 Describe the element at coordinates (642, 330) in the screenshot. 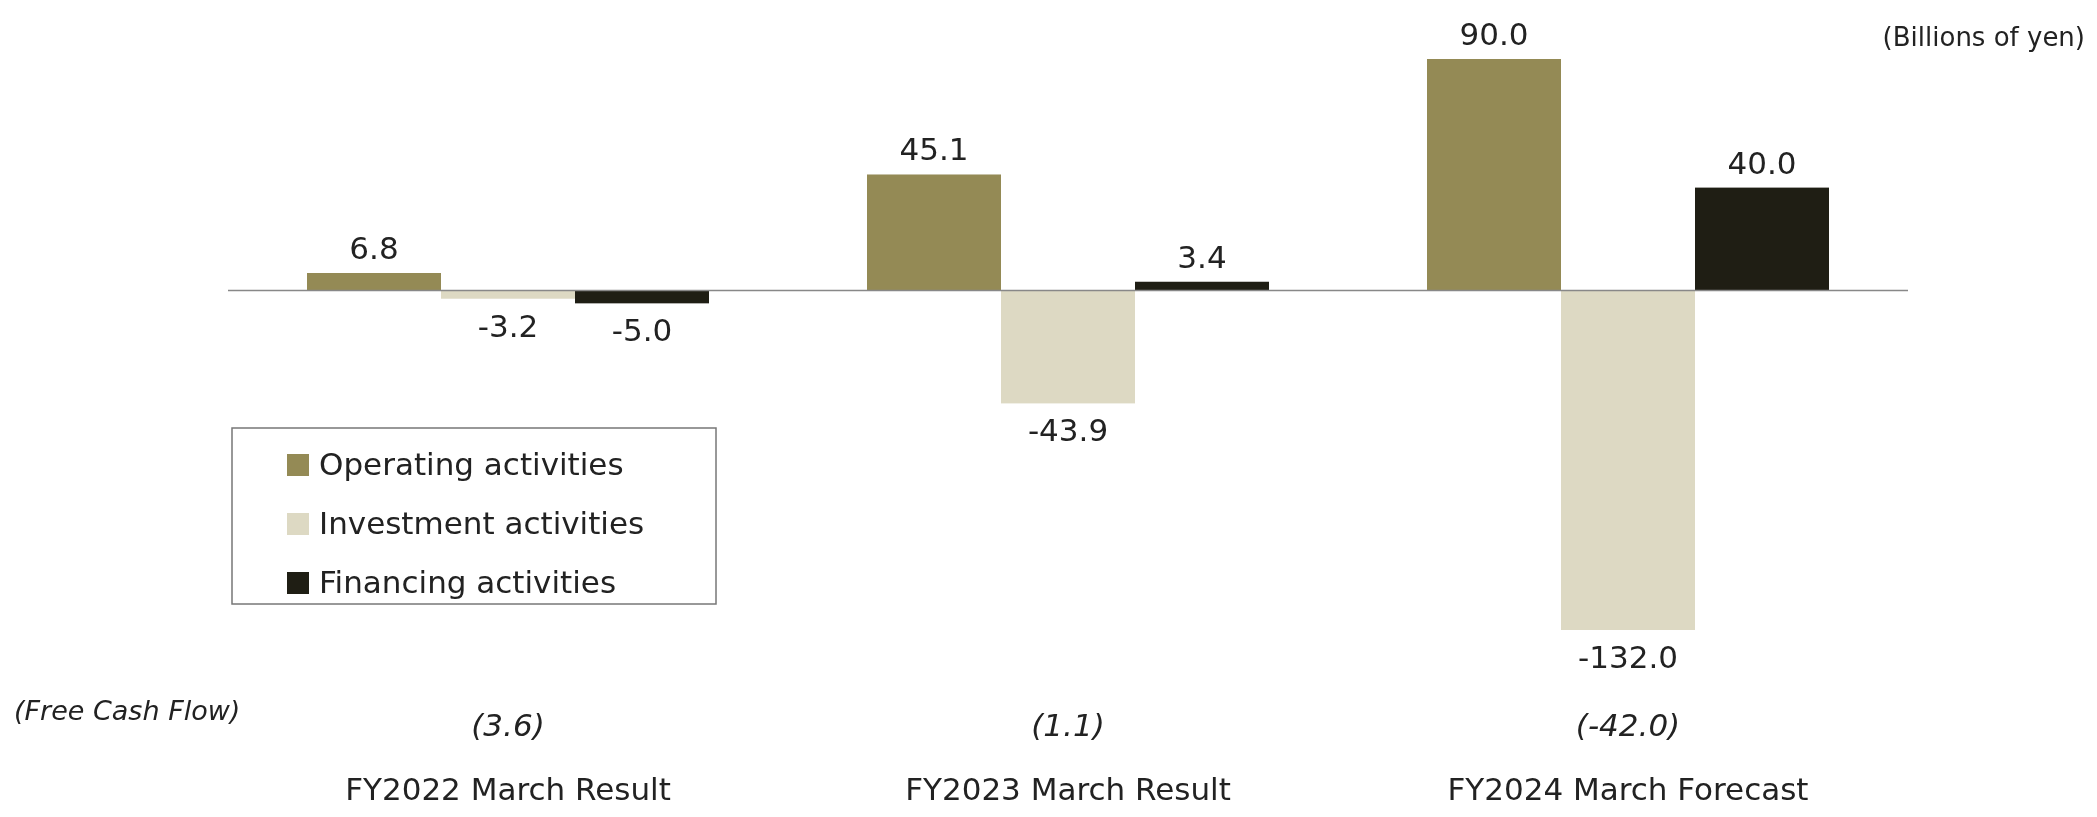

I see `data-label: -5.0` at that location.